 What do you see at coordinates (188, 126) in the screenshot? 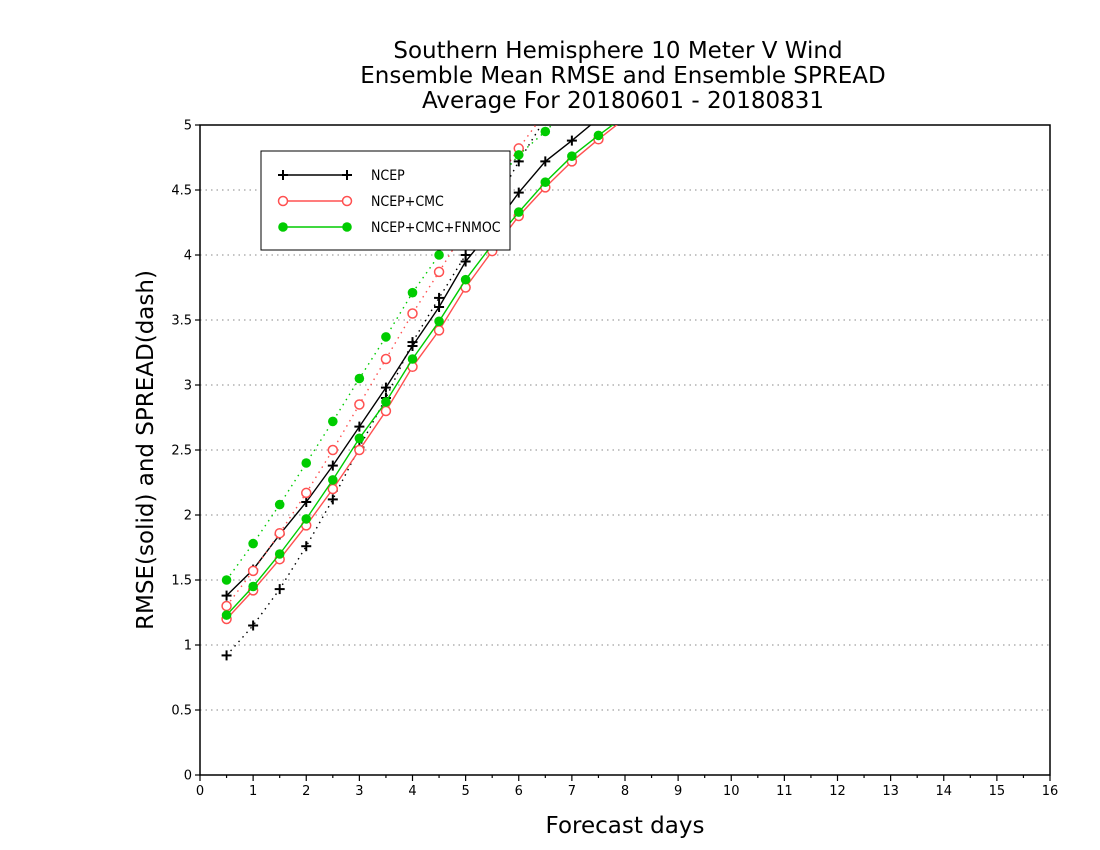
I see `y-tick-label: 5` at bounding box center [188, 126].